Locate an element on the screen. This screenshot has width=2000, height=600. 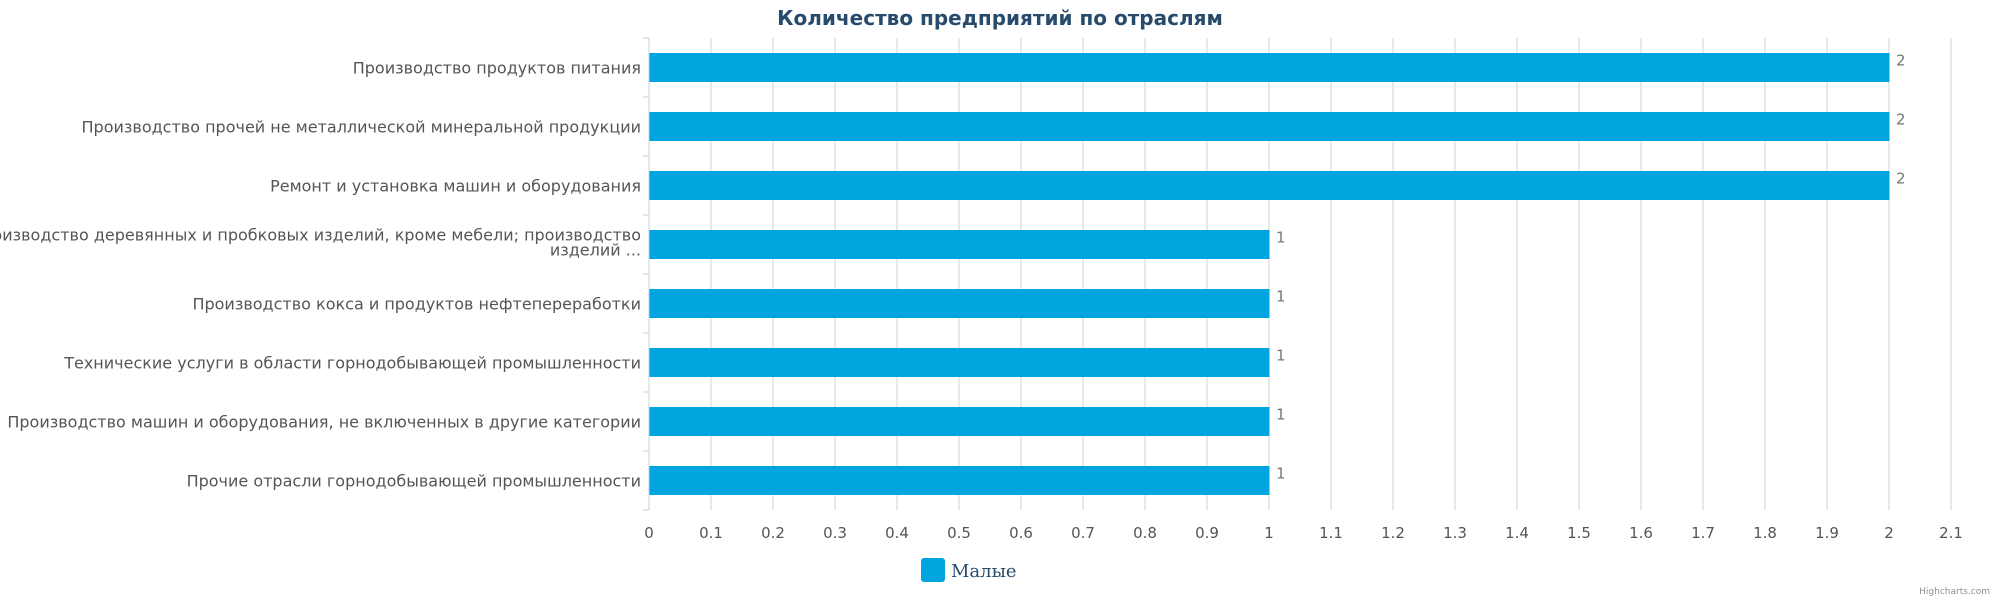
x-tick-label: 0 is located at coordinates (649, 533).